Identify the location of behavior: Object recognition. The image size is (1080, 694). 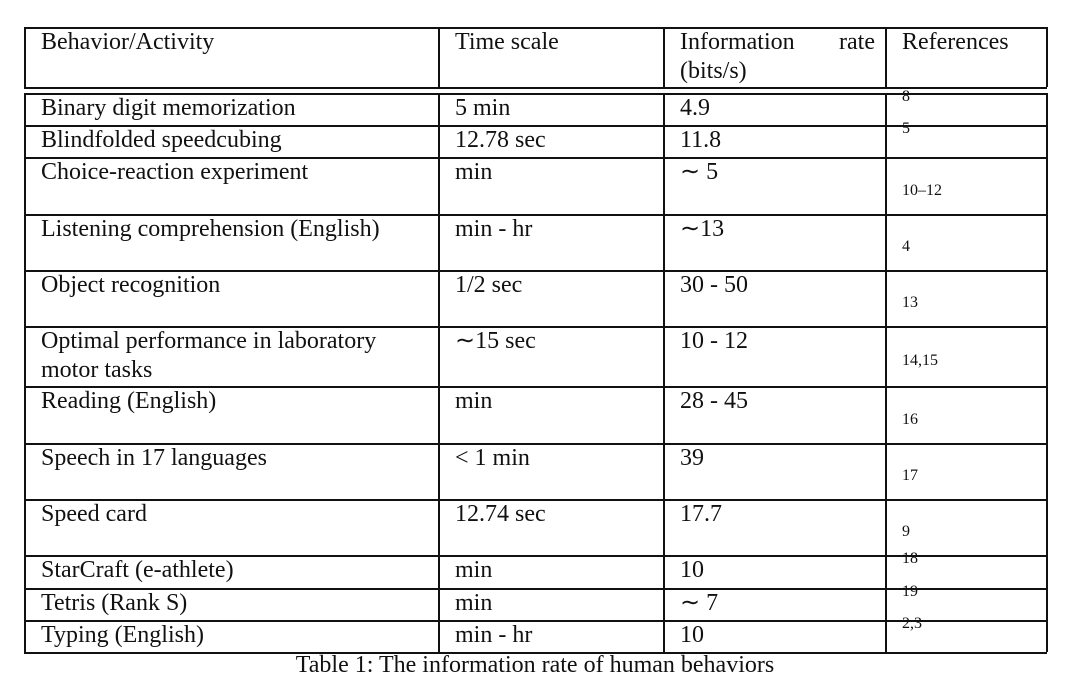
(131, 285).